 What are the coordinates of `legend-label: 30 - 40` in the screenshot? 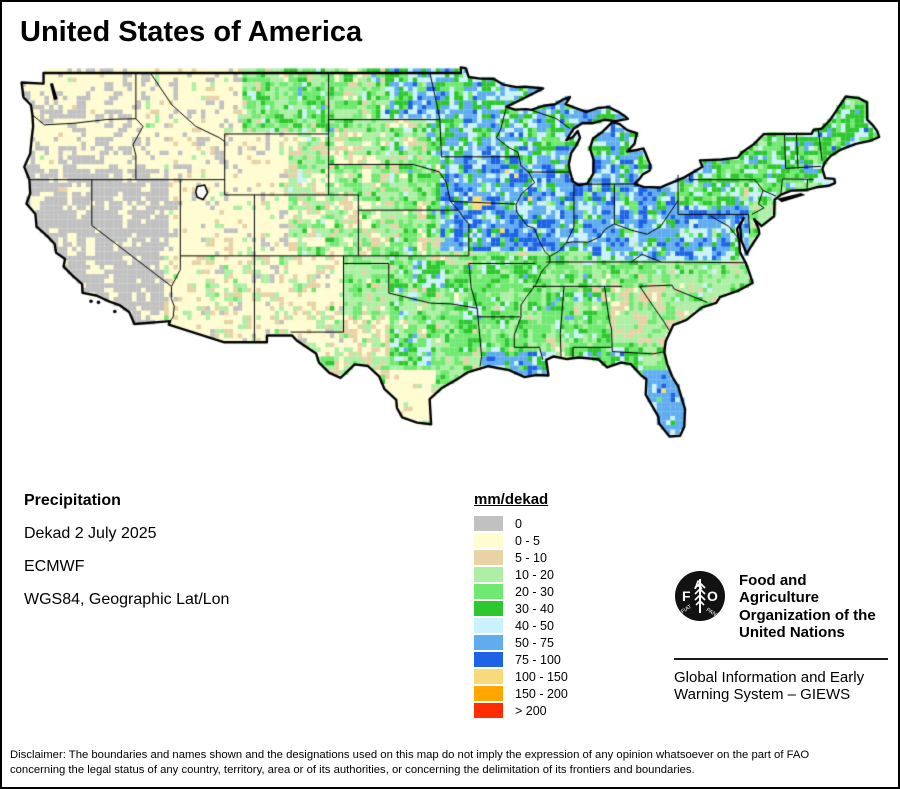 It's located at (534, 608).